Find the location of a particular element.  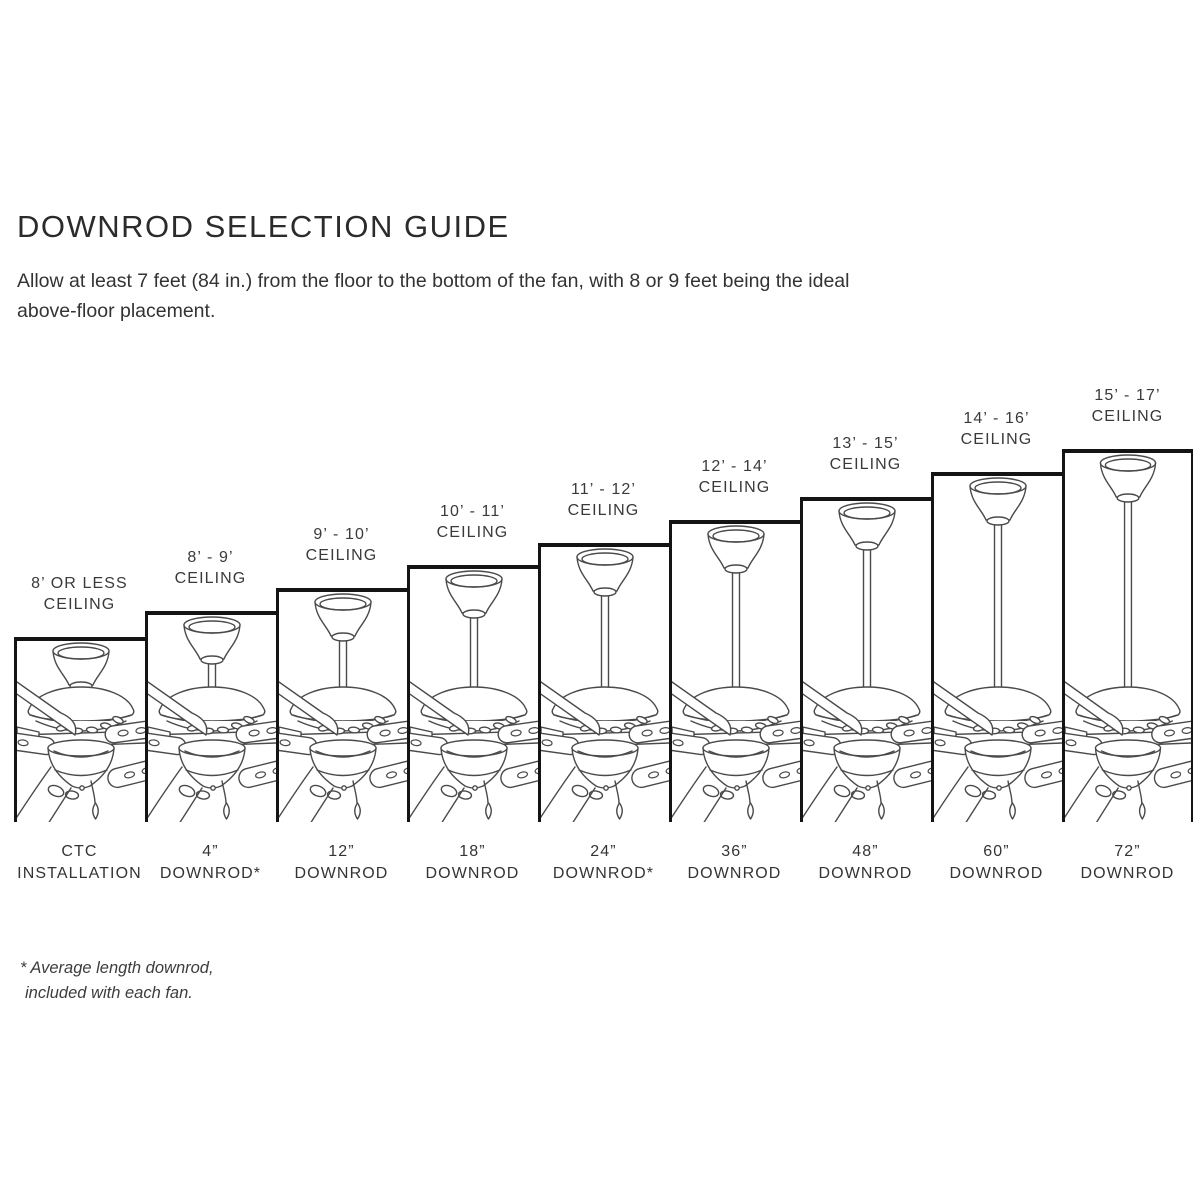

ceiling-height-label: 11’ - 12’ CEILING is located at coordinates (603, 500).